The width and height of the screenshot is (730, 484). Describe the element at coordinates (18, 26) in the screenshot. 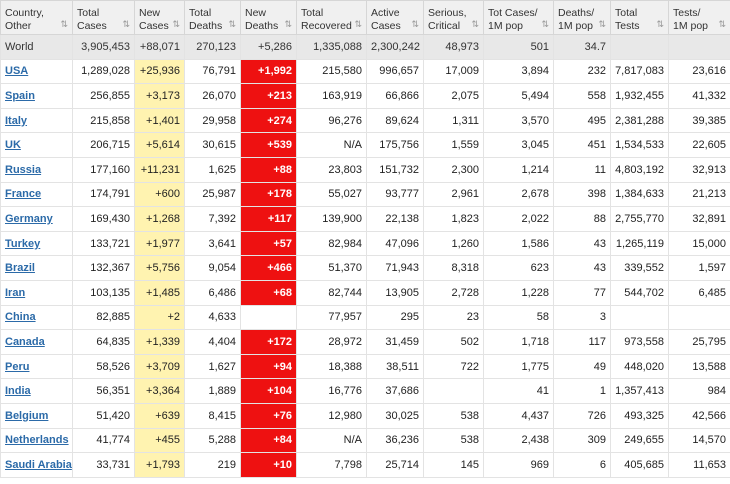

I see `column-header-line2: Other` at that location.